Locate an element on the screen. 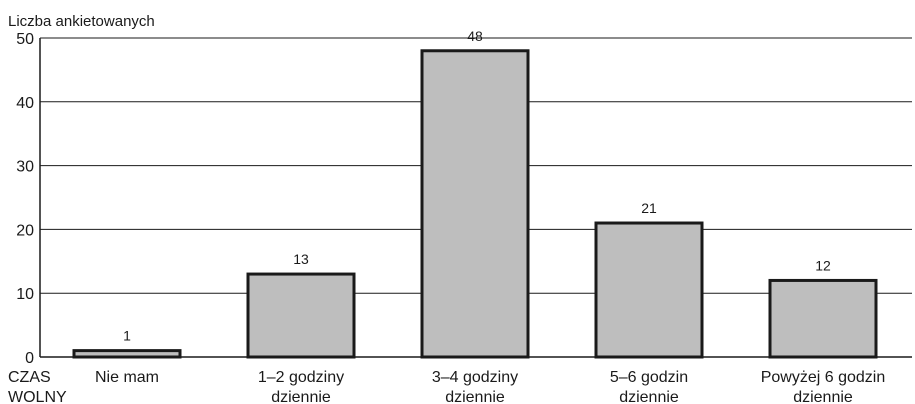 Image resolution: width=915 pixels, height=404 pixels. y-tick-label: 40 is located at coordinates (25, 103).